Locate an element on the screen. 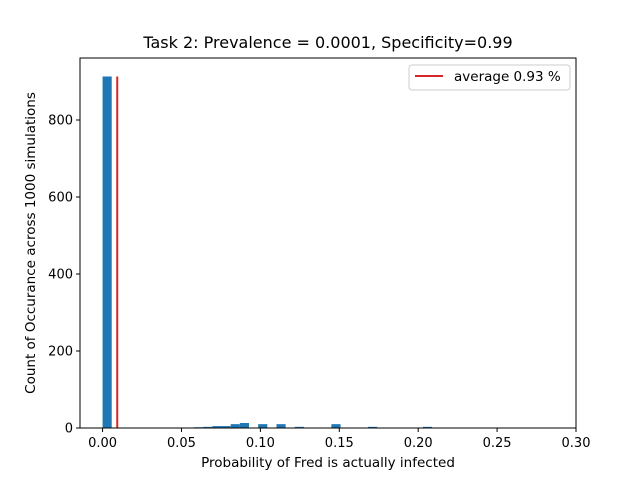  y-tick-label: 400 is located at coordinates (60, 274).